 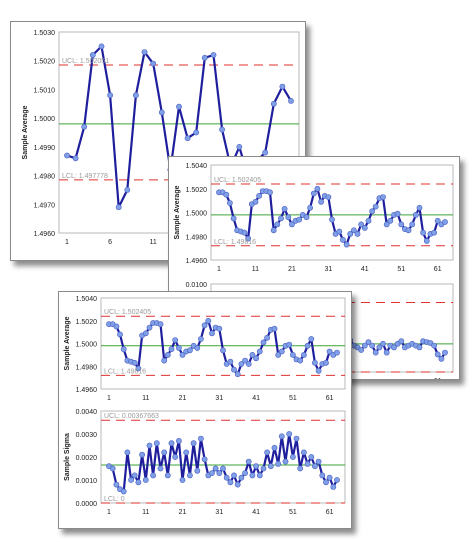 What do you see at coordinates (85, 176) in the screenshot?
I see `lcl-label: LCL: 1.497778` at bounding box center [85, 176].